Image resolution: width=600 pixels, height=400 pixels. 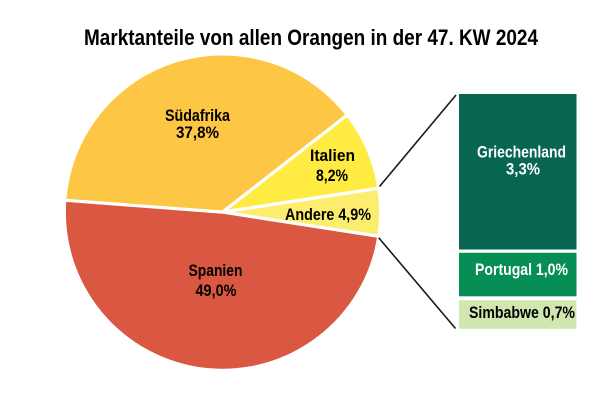 What do you see at coordinates (198, 116) in the screenshot?
I see `svg-text: Südafrika` at bounding box center [198, 116].